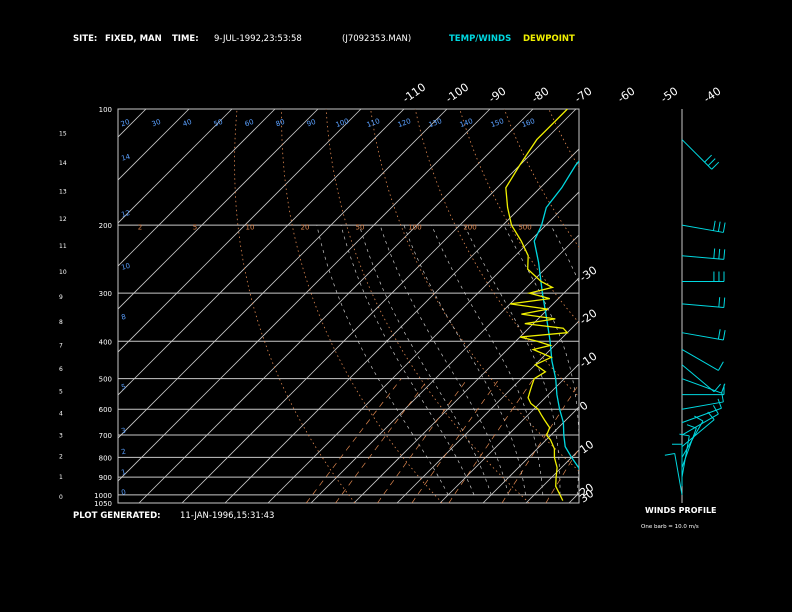 This screenshot has height=612, width=792. What do you see at coordinates (549, 39) in the screenshot?
I see `legend-dewpoint: DEWPOINT` at bounding box center [549, 39].